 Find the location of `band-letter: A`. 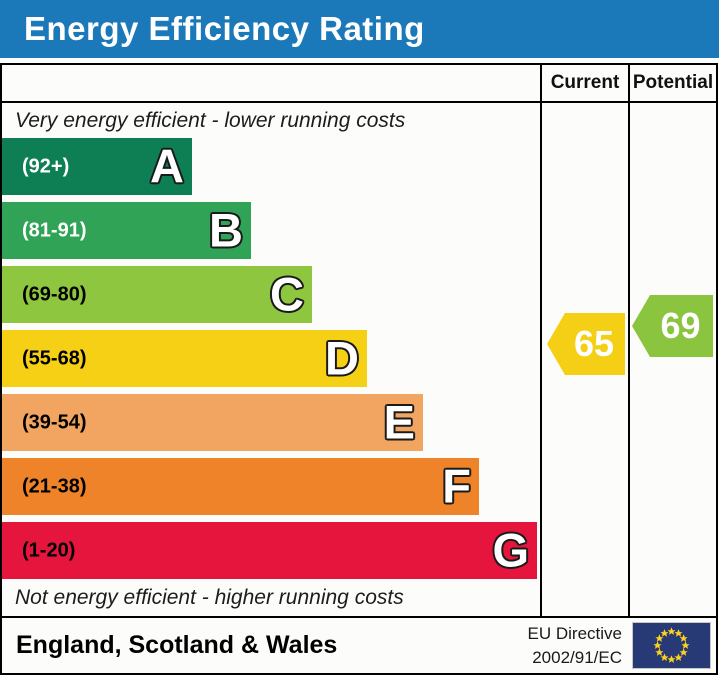

band-letter: A is located at coordinates (167, 165).